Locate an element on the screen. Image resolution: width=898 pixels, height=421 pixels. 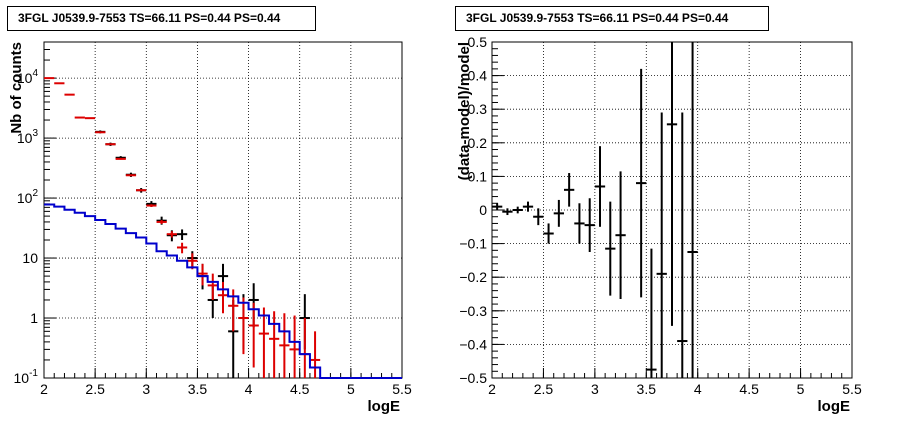
right-y-axis-label: (data-model)/model is located at coordinates (464, 111).